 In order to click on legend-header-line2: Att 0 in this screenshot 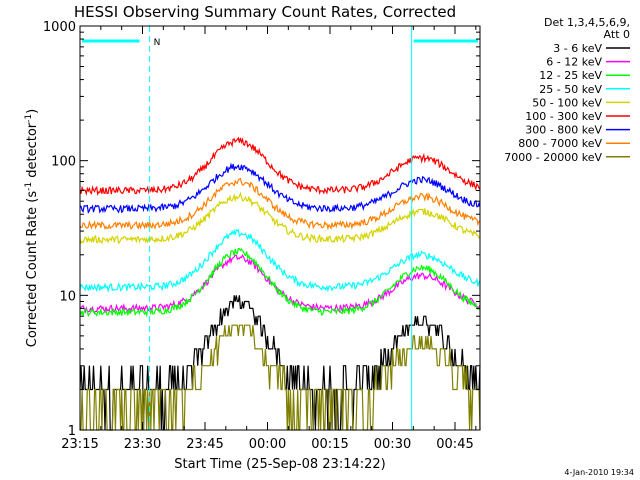, I will do `click(617, 34)`.